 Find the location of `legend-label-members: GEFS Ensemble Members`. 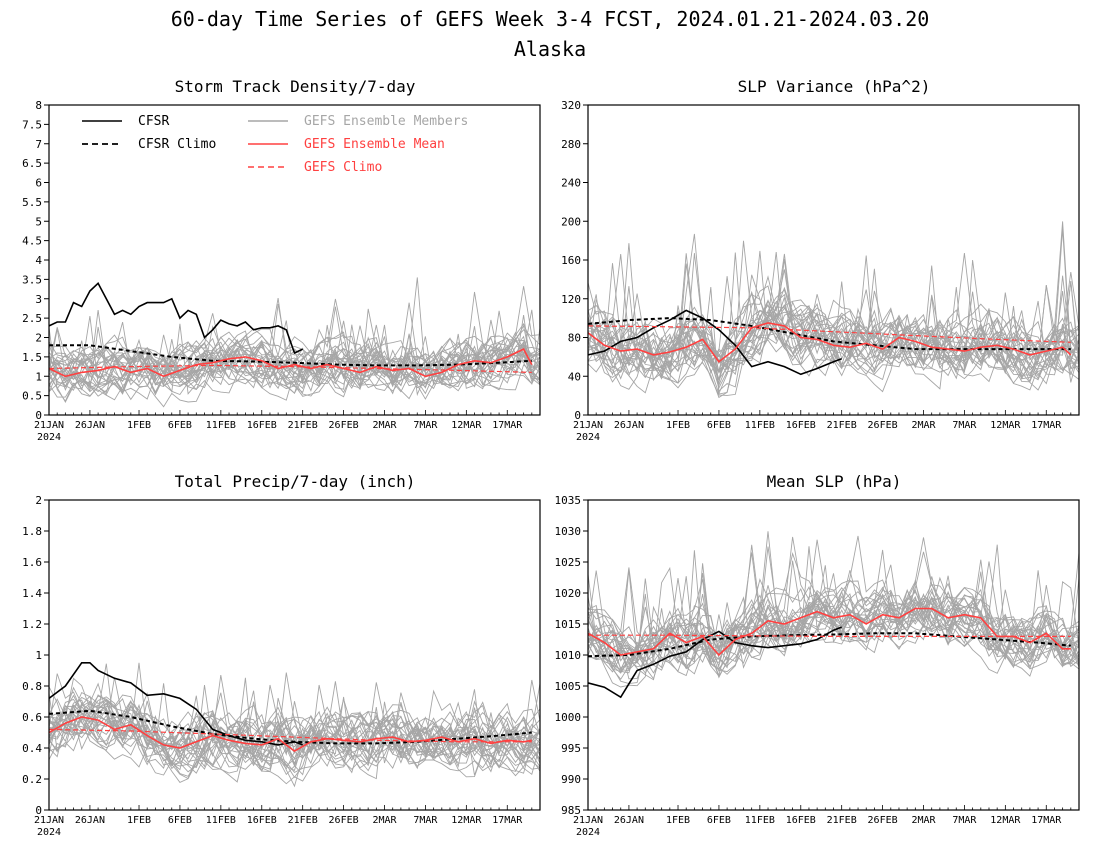

legend-label-members: GEFS Ensemble Members is located at coordinates (386, 121).